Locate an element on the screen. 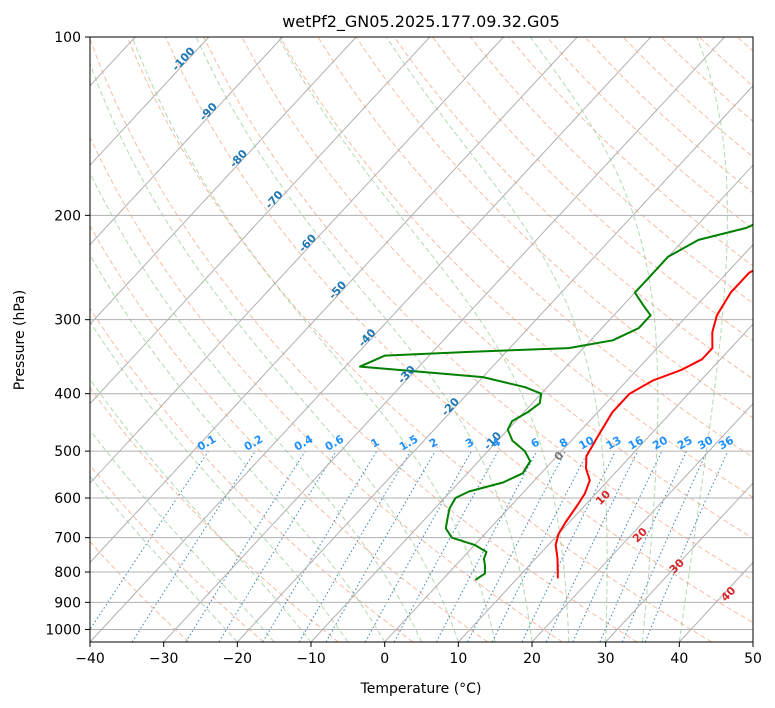 Image resolution: width=775 pixels, height=708 pixels. y-tick-label: 400 is located at coordinates (67, 395).